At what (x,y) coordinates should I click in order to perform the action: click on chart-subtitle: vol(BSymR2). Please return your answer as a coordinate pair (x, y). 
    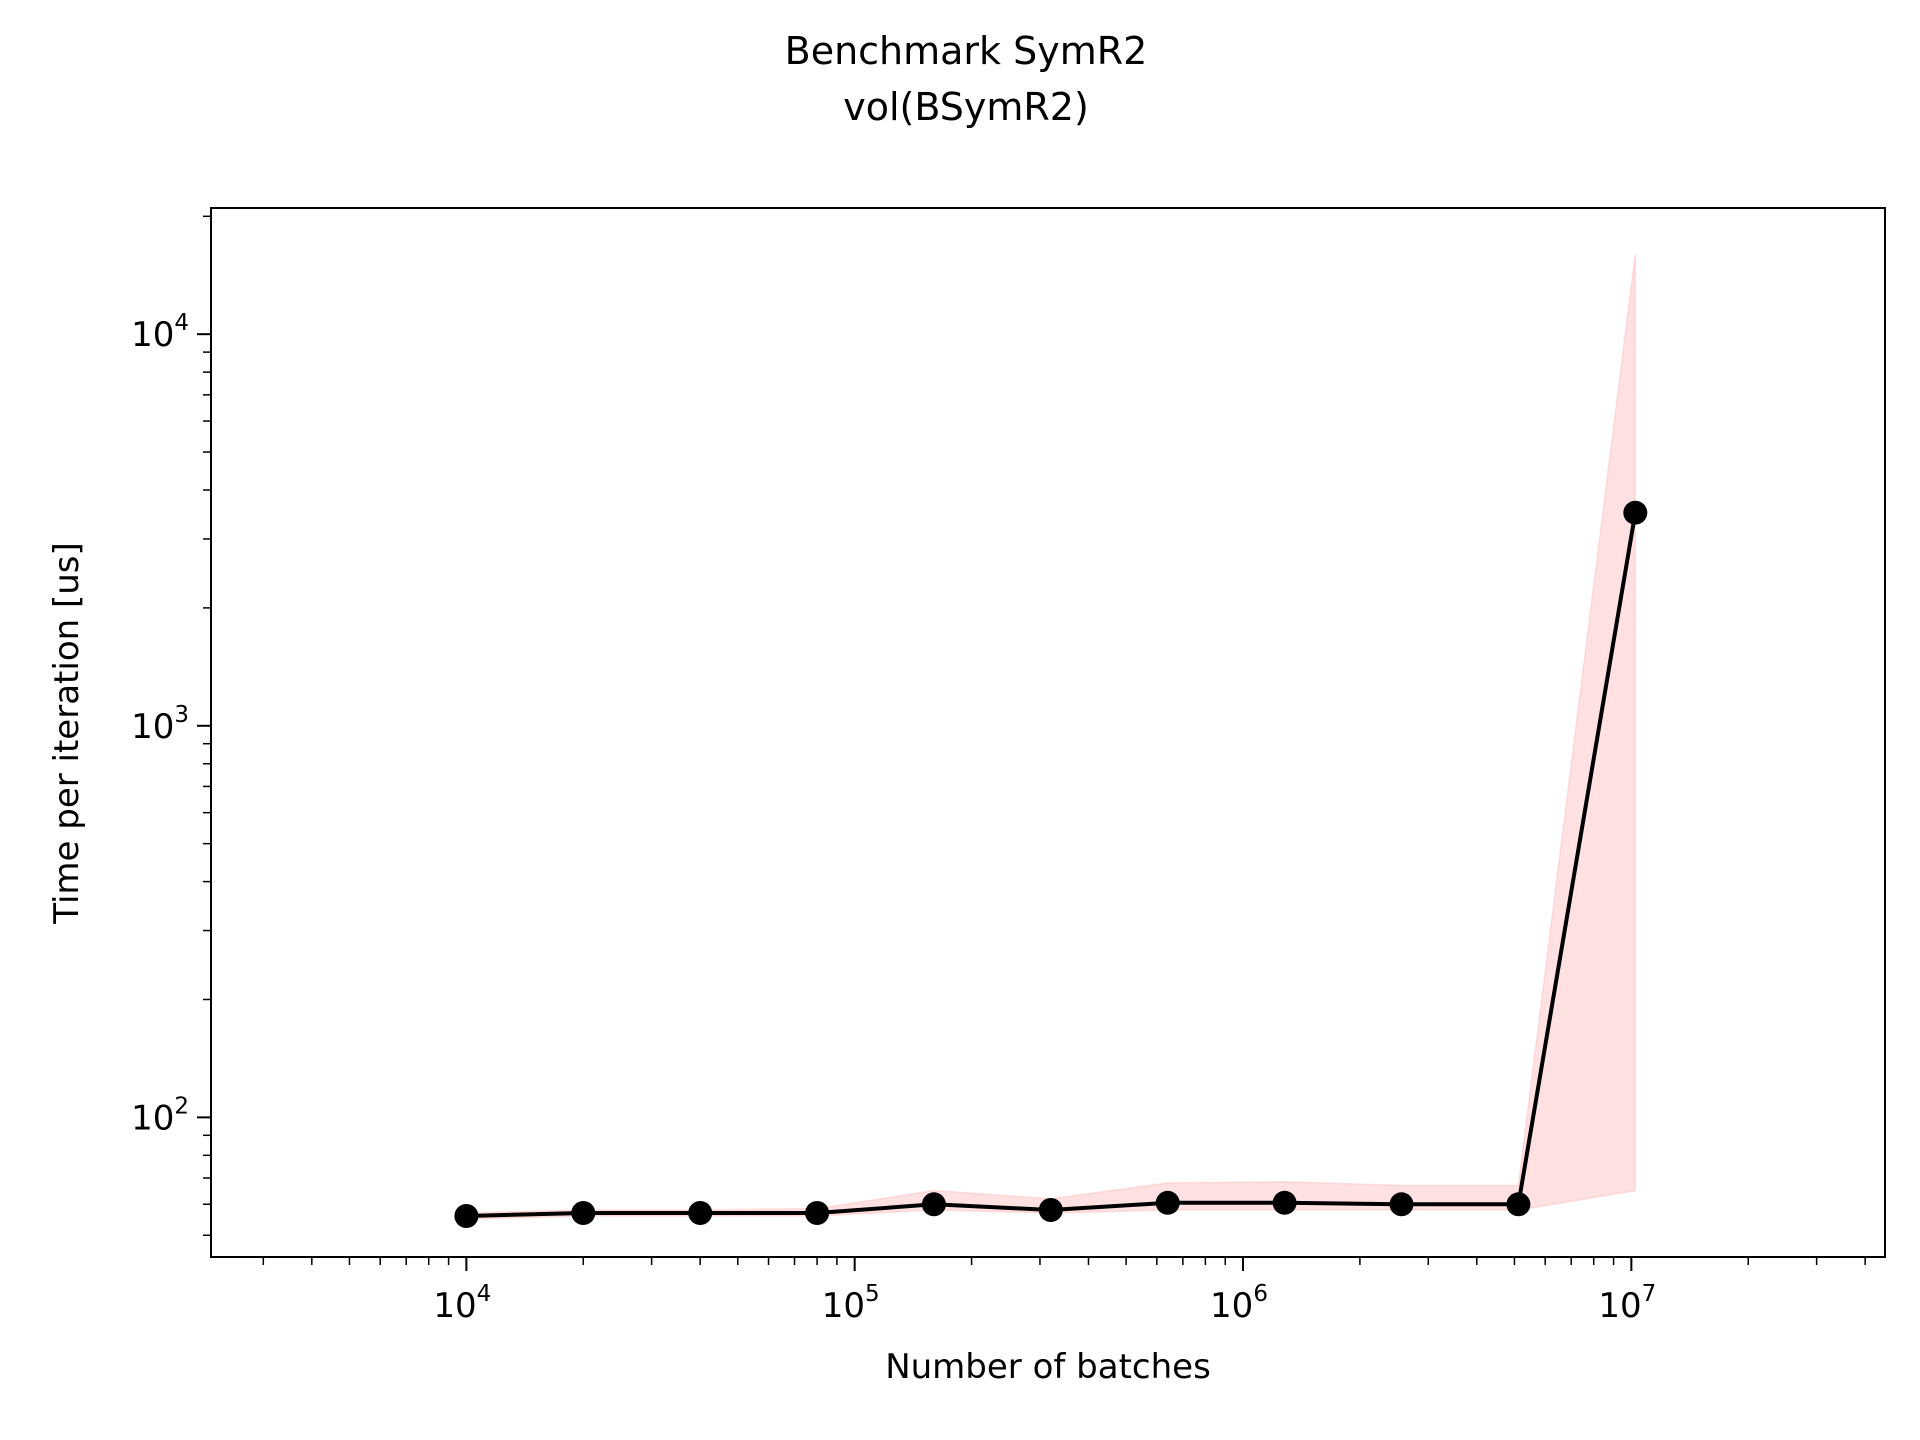
    Looking at the image, I should click on (966, 107).